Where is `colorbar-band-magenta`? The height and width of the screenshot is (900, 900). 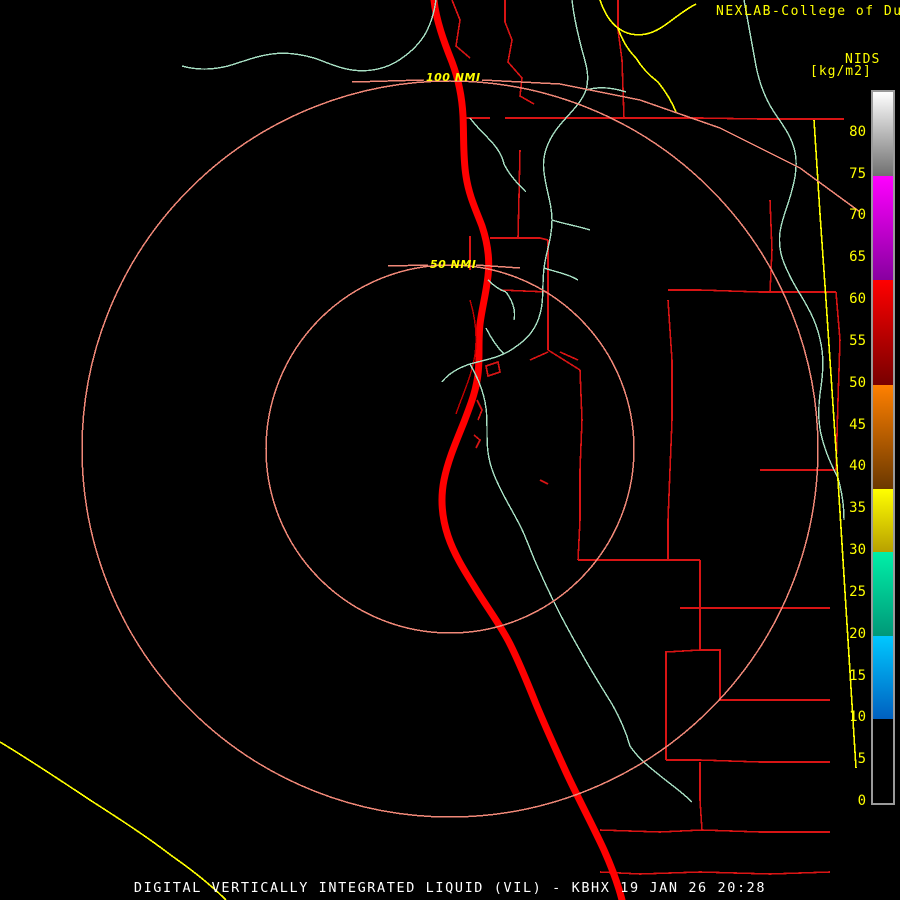 colorbar-band-magenta is located at coordinates (883, 228).